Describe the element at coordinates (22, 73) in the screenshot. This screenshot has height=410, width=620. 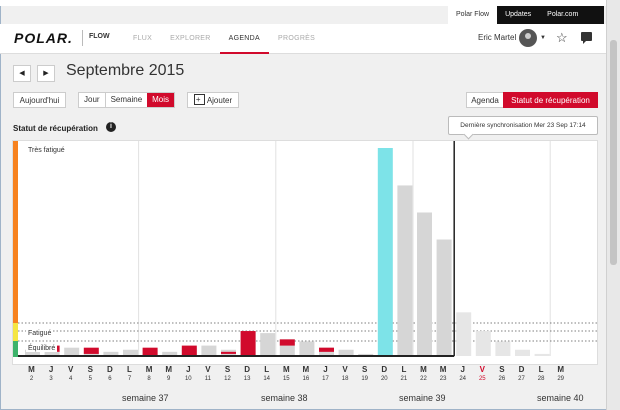
I see `prev-month-button: ◀` at that location.